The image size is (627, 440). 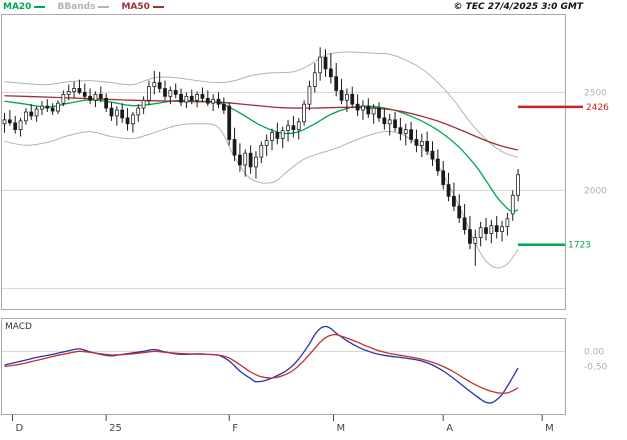 What do you see at coordinates (596, 368) in the screenshot?
I see `macd-tick-label: -0.50` at bounding box center [596, 368].